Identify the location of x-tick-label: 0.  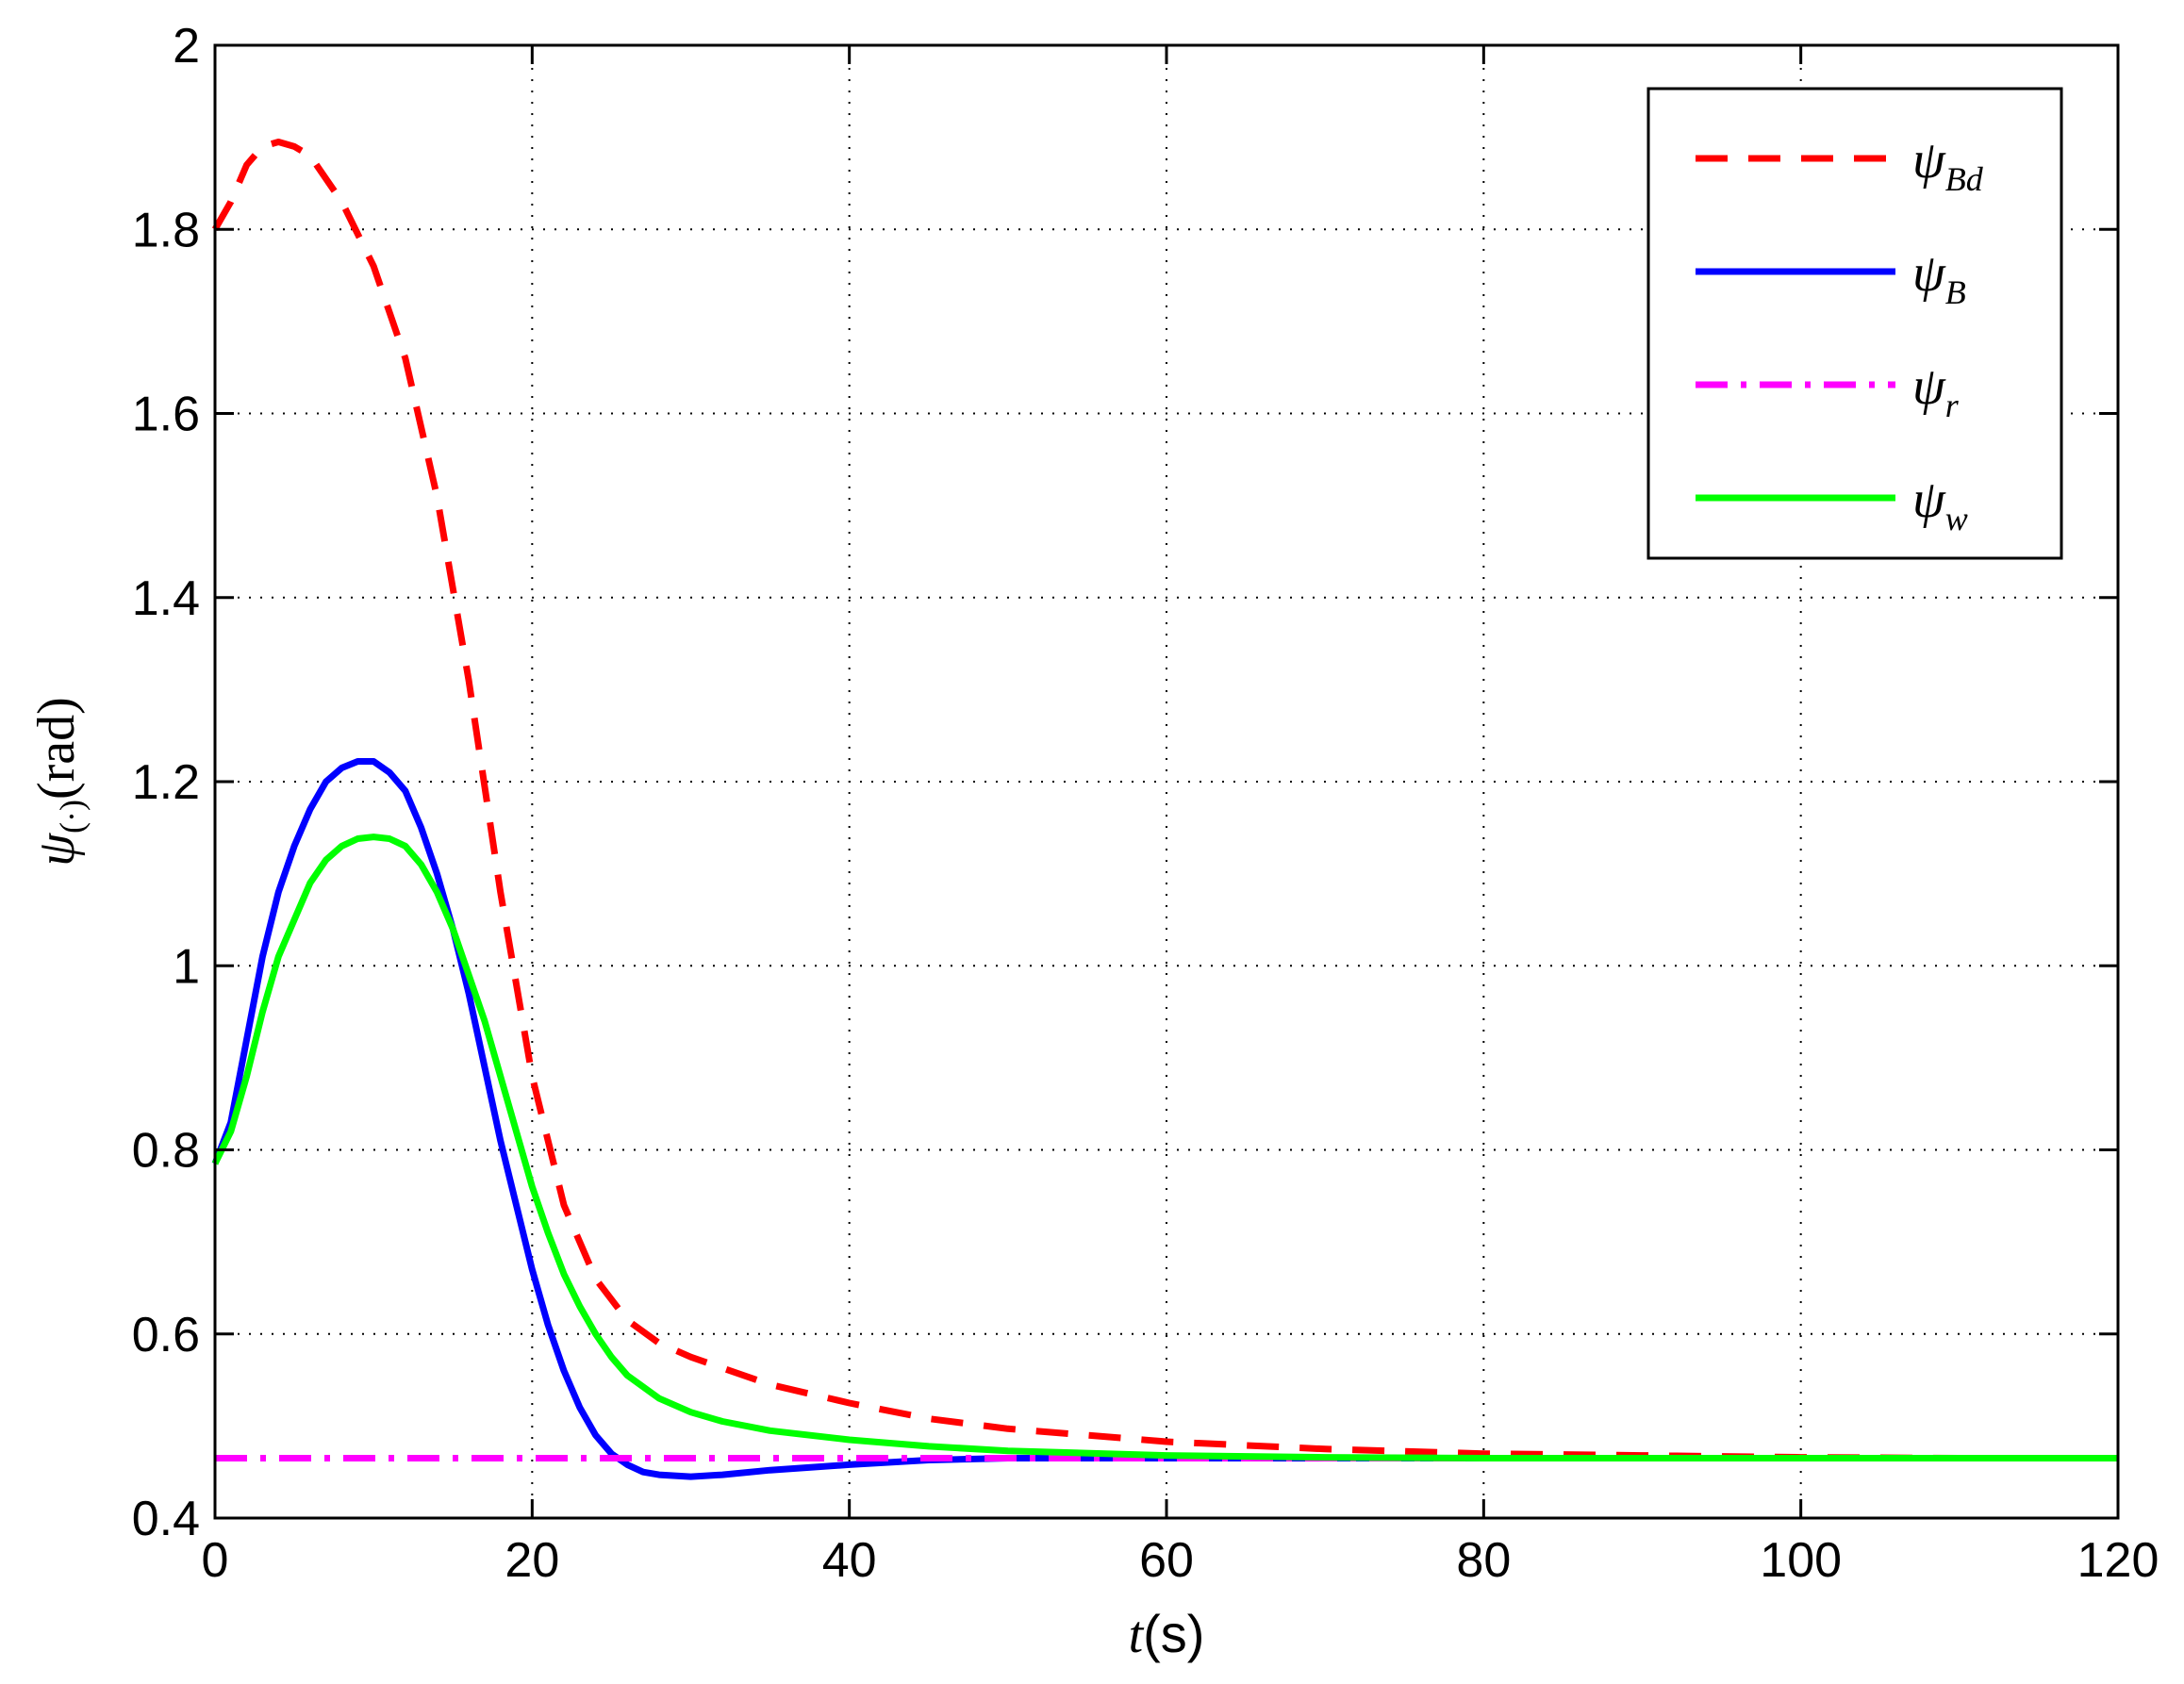
(215, 1560).